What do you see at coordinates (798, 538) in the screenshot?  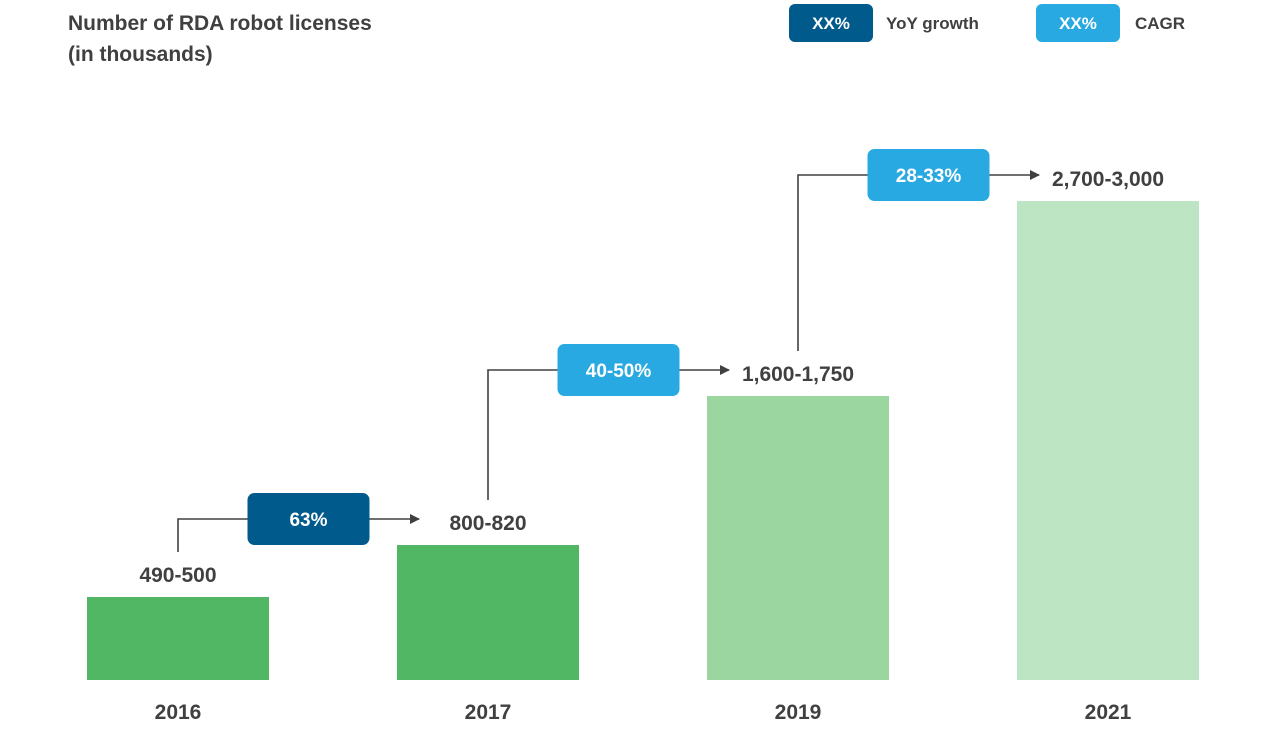 I see `bar-2019` at bounding box center [798, 538].